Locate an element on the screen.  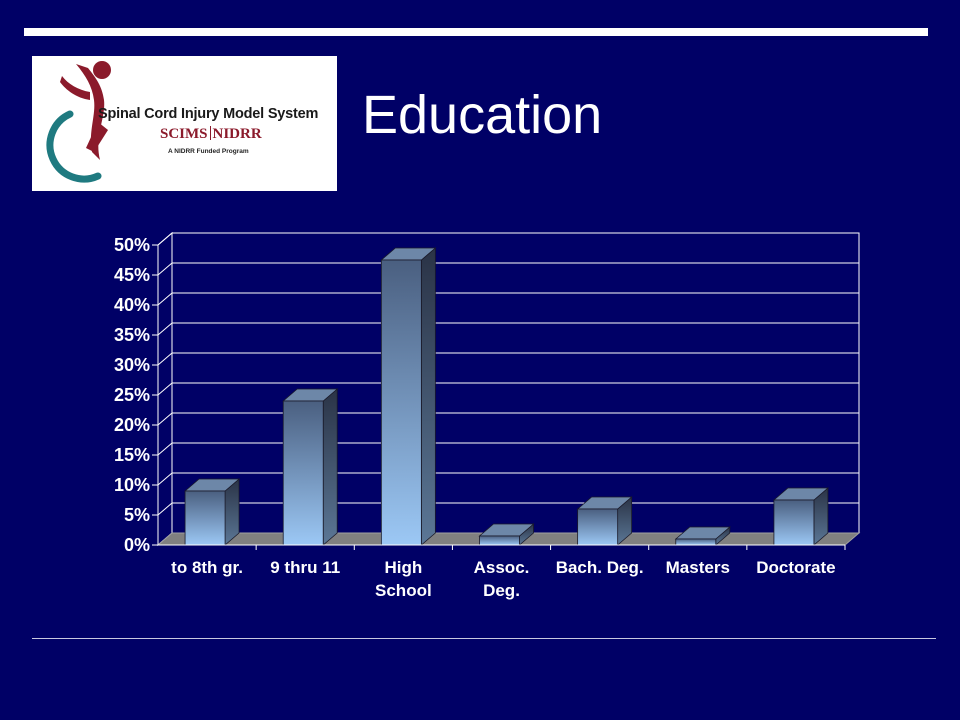
slide-title: Education is located at coordinates (482, 115).